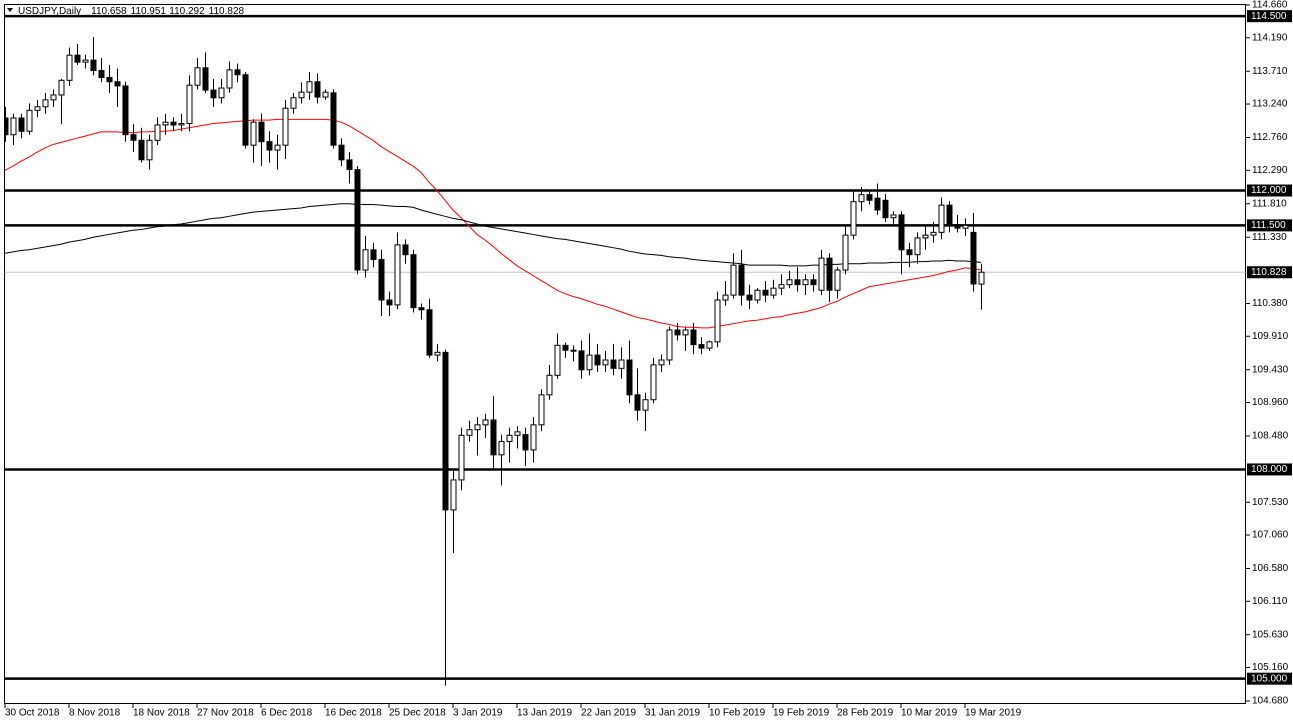 This screenshot has height=725, width=1293. I want to click on moving-average, so click(493, 235).